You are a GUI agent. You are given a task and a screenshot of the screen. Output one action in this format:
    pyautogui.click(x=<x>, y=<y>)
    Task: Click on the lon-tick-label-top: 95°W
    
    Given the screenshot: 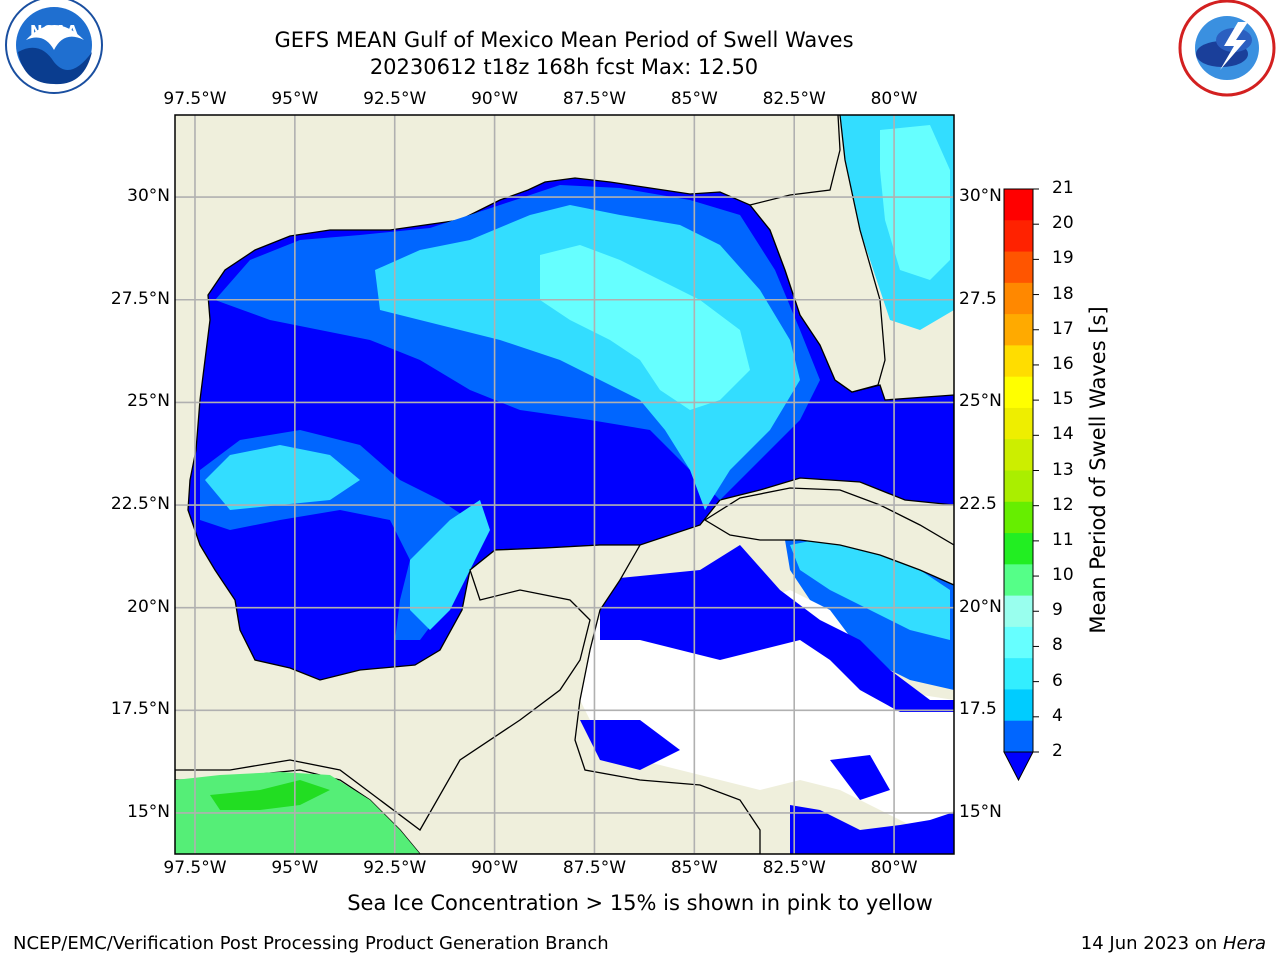 What is the action you would take?
    pyautogui.click(x=295, y=99)
    